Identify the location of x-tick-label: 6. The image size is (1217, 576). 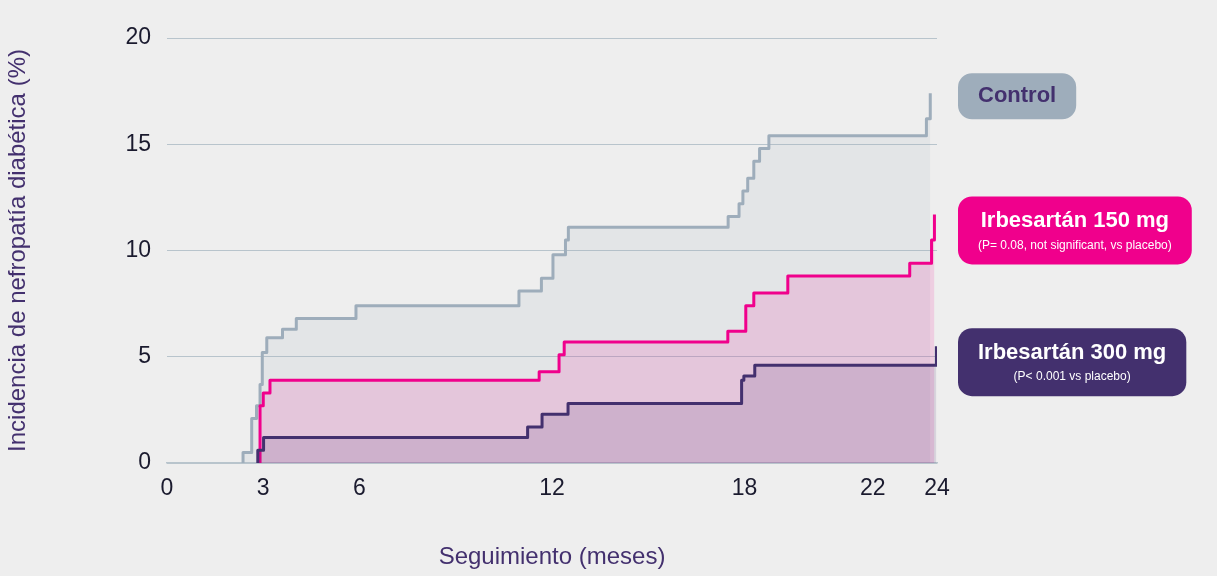
(359, 487).